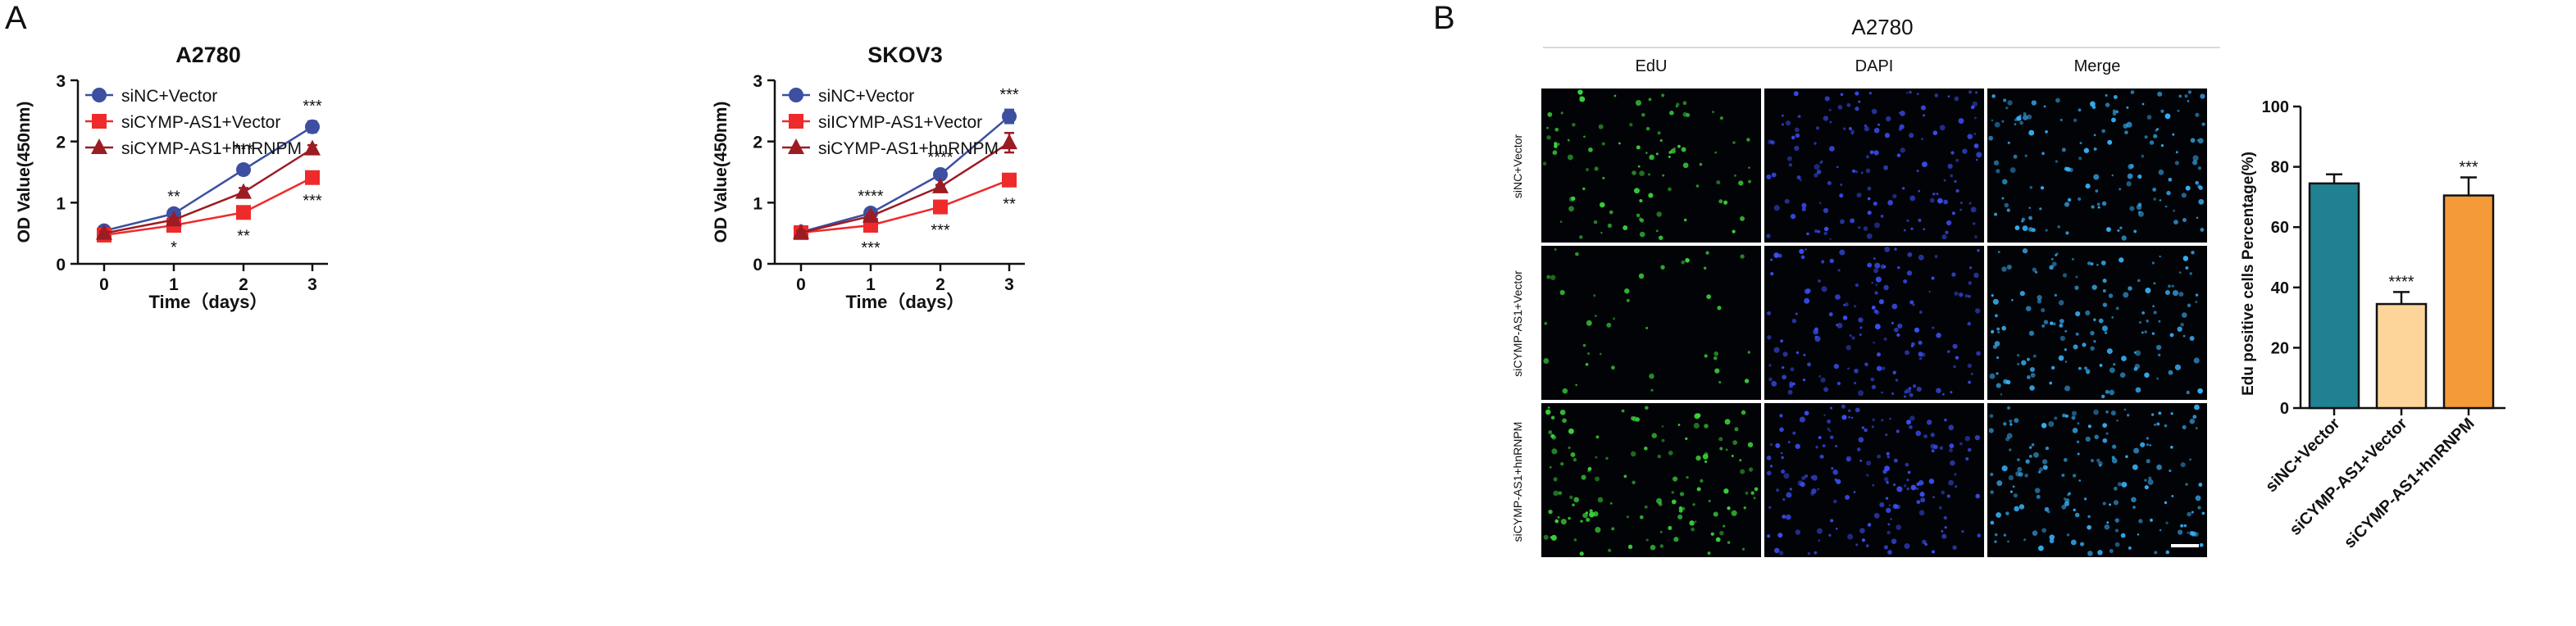  I want to click on significance-label: ****, so click(2401, 282).